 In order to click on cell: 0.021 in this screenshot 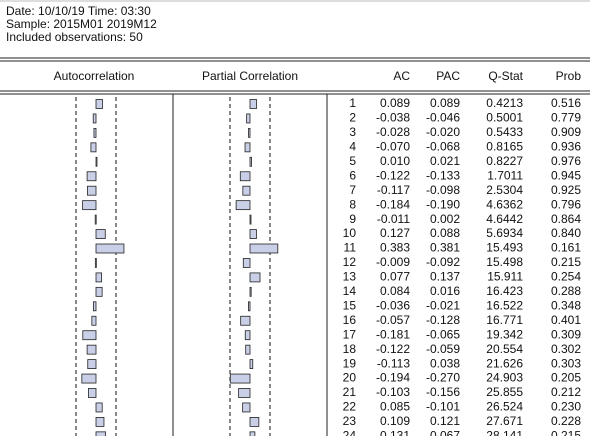, I will do `click(445, 161)`.